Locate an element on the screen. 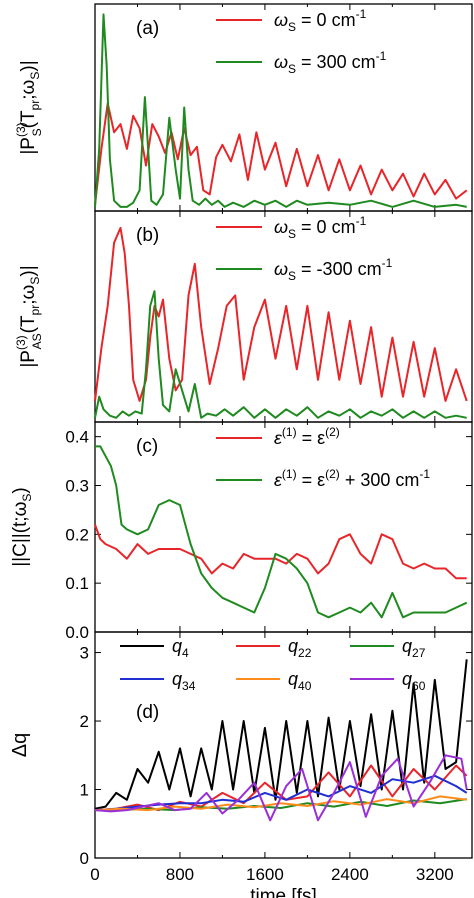  legend-label: ωS = 300 cm-1 is located at coordinates (330, 62).